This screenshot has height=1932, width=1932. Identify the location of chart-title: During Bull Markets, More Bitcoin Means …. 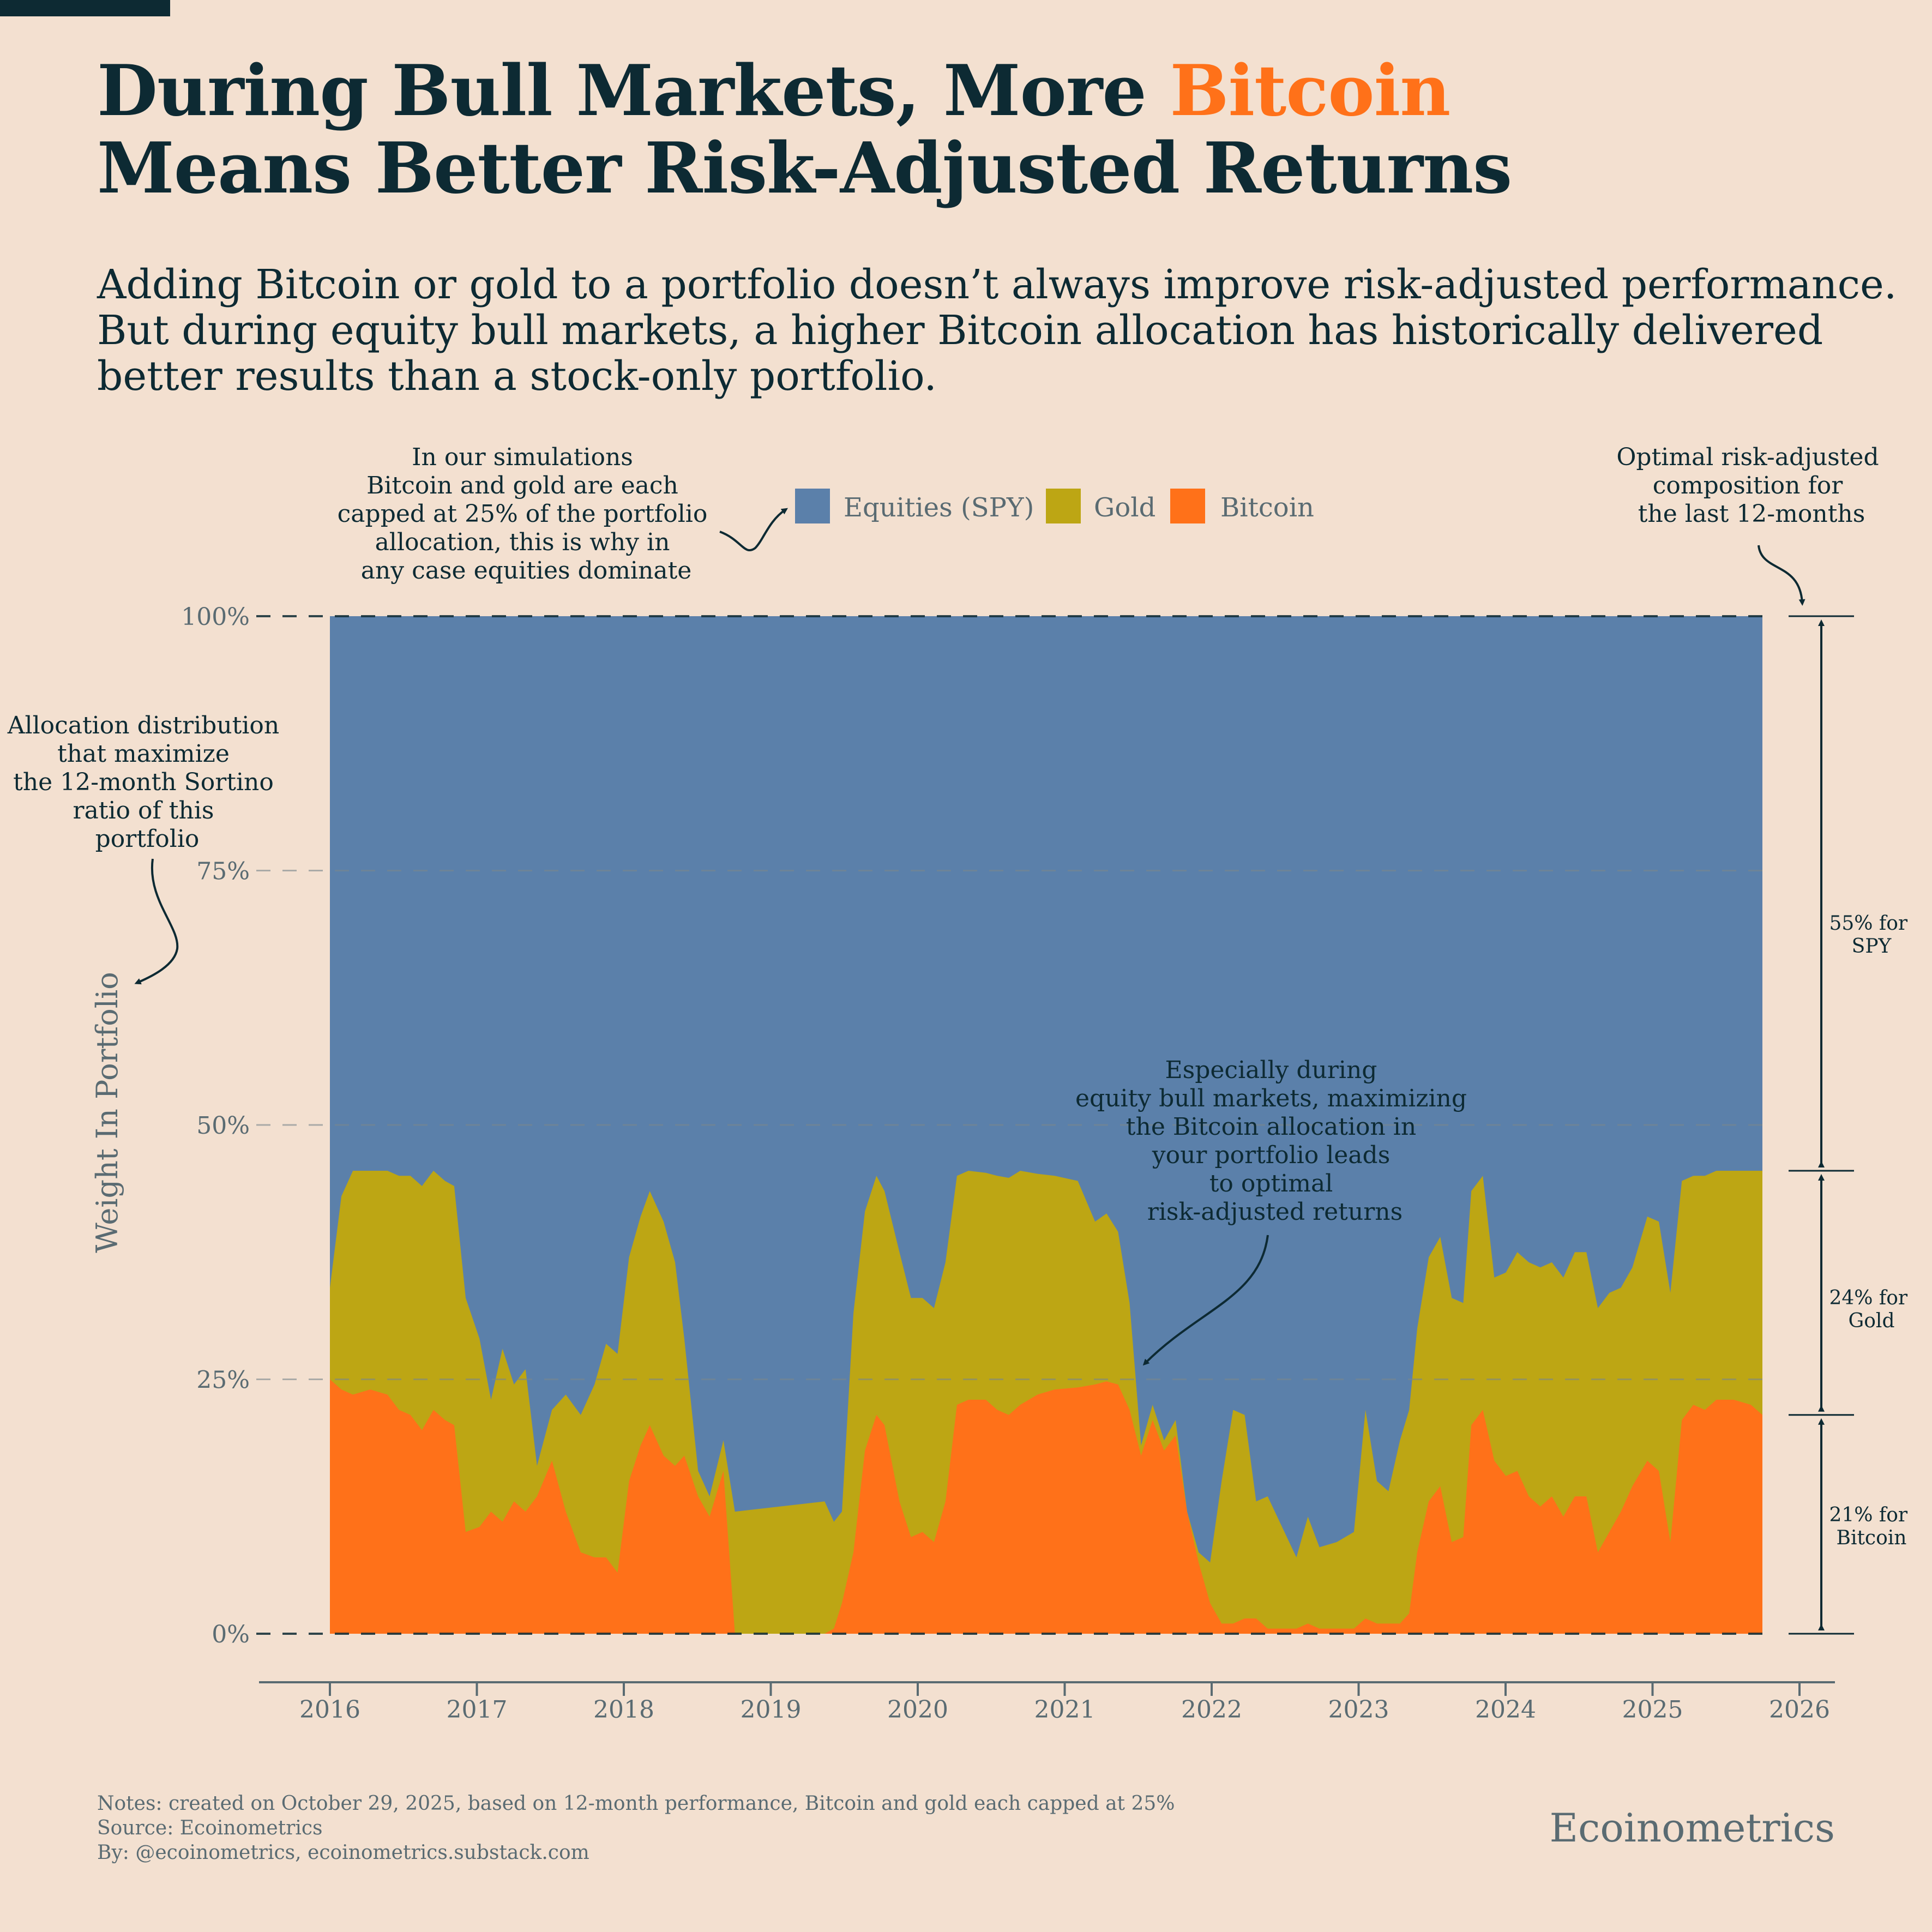
(969, 129).